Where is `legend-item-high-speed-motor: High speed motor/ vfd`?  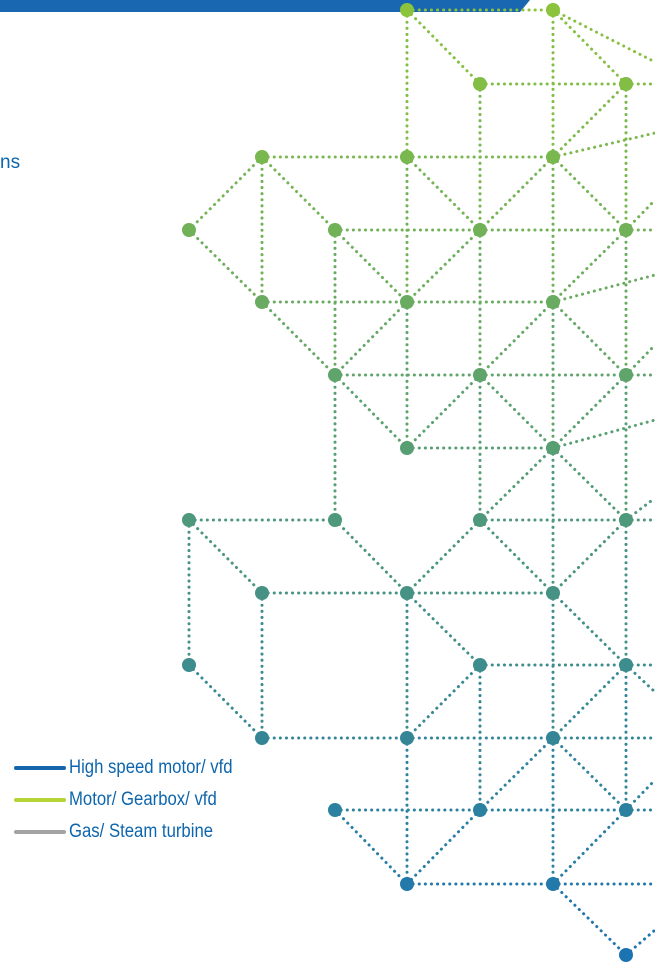 legend-item-high-speed-motor: High speed motor/ vfd is located at coordinates (134, 768).